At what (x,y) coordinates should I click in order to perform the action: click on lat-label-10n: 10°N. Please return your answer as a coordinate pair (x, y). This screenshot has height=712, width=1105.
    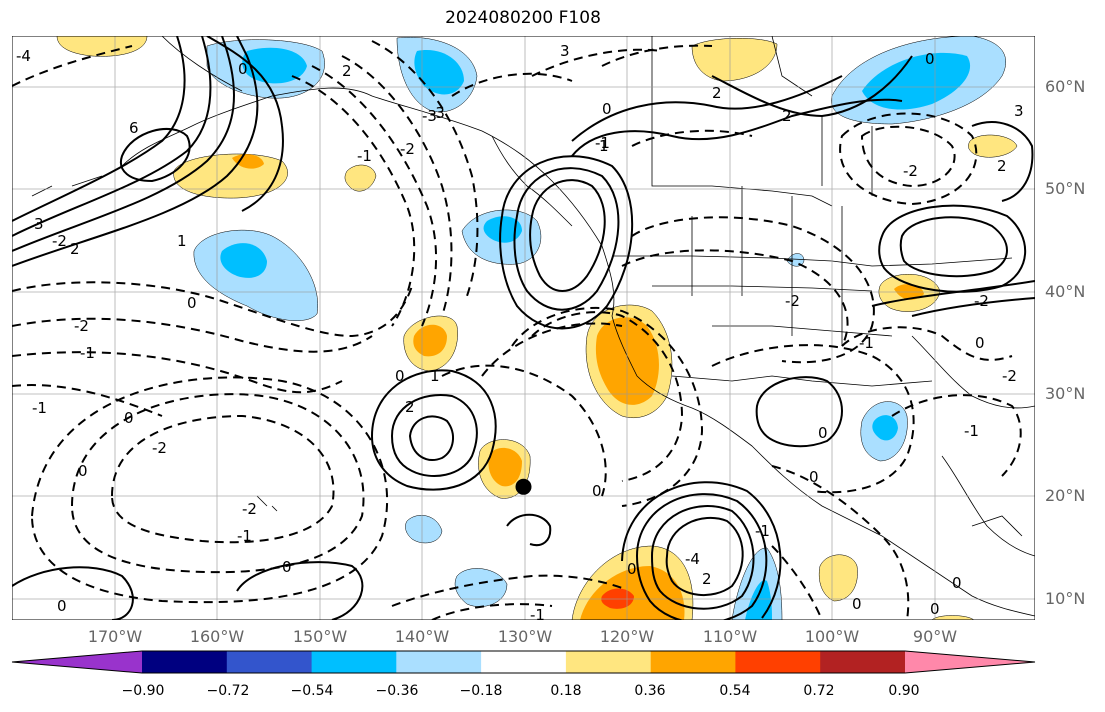
    Looking at the image, I should click on (1065, 598).